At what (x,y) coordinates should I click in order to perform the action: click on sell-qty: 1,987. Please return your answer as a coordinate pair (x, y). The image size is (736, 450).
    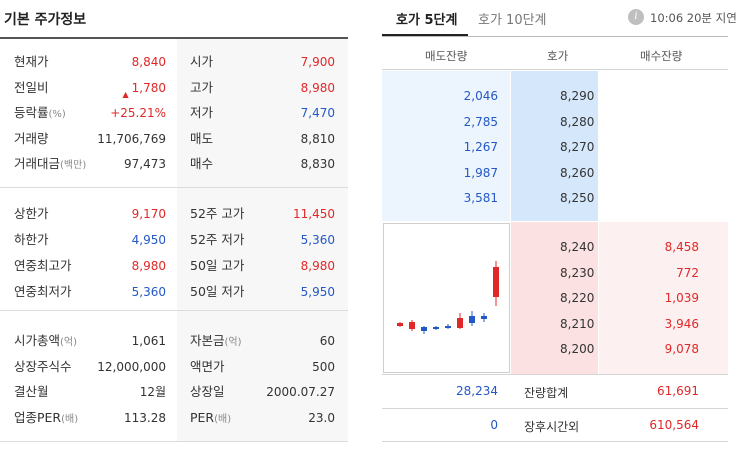
    Looking at the image, I should click on (480, 172).